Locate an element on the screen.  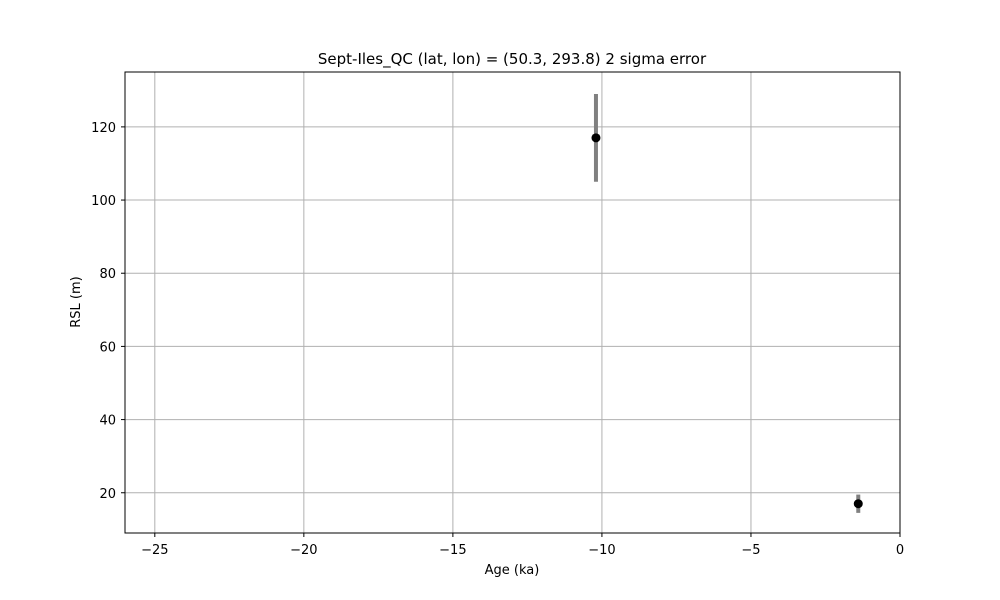
x-tick-label: −5 is located at coordinates (750, 550).